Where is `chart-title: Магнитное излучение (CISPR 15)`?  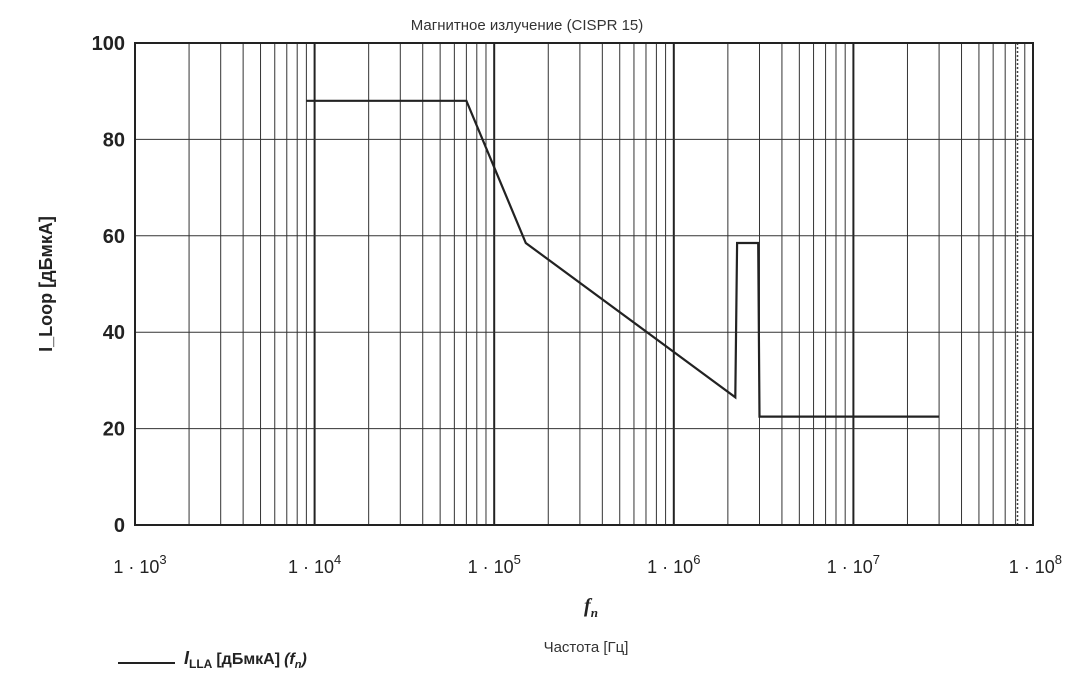
chart-title: Магнитное излучение (CISPR 15) is located at coordinates (527, 25).